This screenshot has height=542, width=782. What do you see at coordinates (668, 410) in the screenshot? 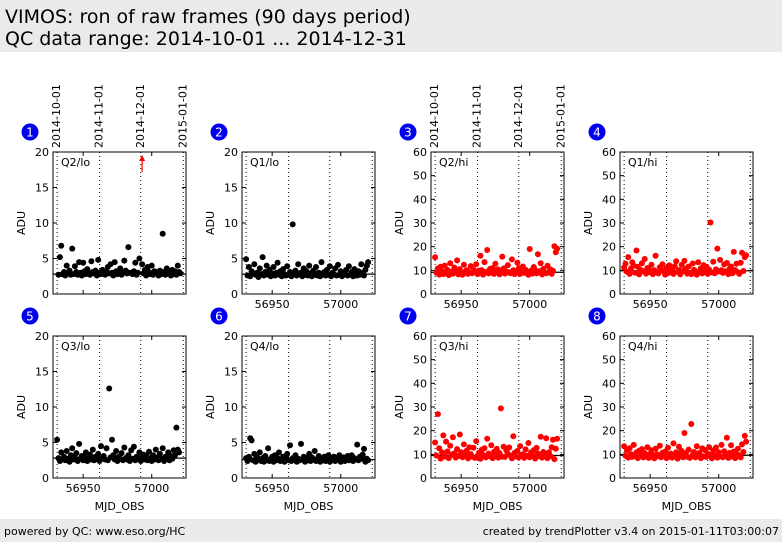
I see `panel-8: 0 10 20 30 40 50 60 56950 57000 Q4/hi ADU MJD_OBS 8` at bounding box center [668, 410].